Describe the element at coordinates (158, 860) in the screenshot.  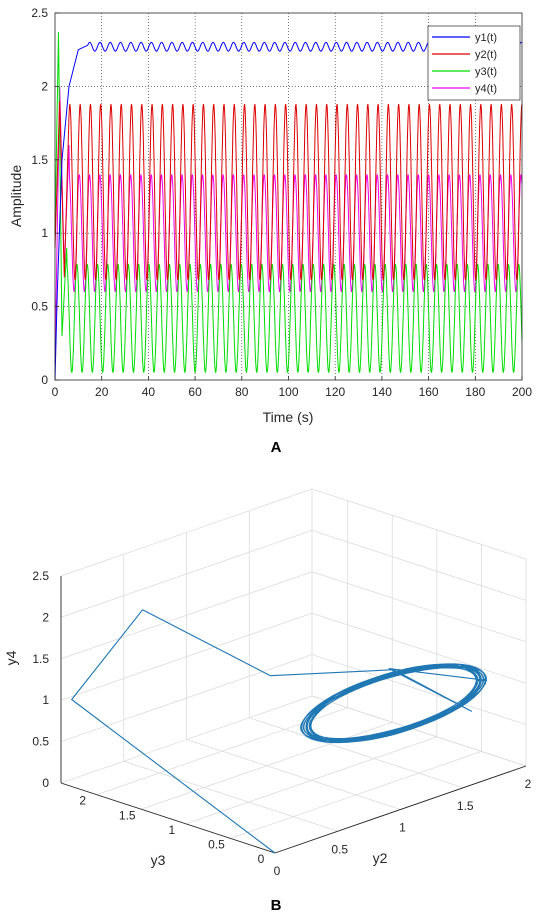
I see `y-axis-label: y3` at that location.